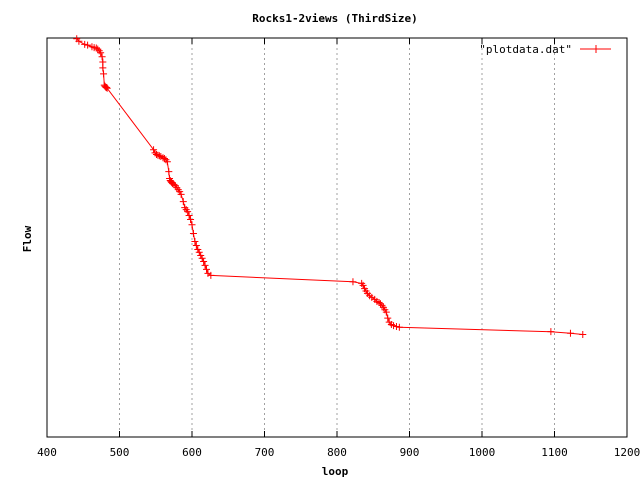 Image resolution: width=640 pixels, height=480 pixels. Describe the element at coordinates (482, 452) in the screenshot. I see `x-tick-label-1000: 1000` at that location.